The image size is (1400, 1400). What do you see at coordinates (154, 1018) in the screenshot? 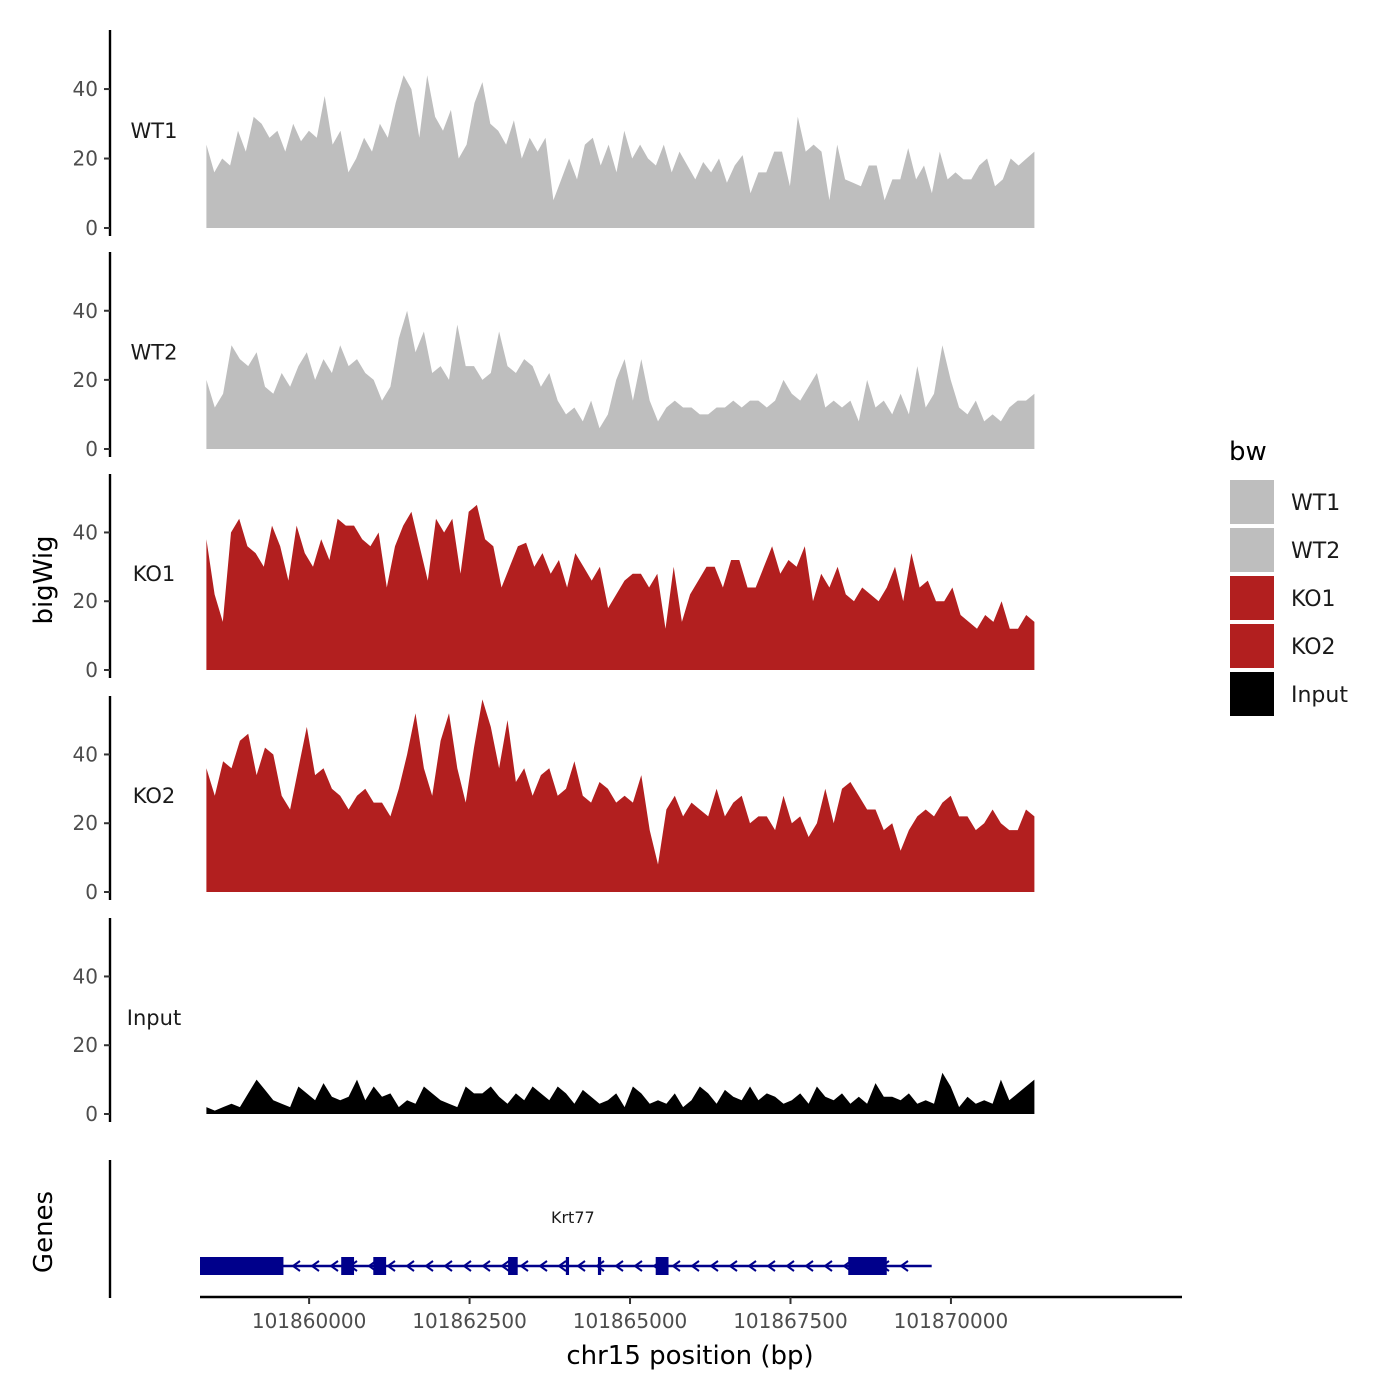
I see `track-label: Input` at bounding box center [154, 1018].